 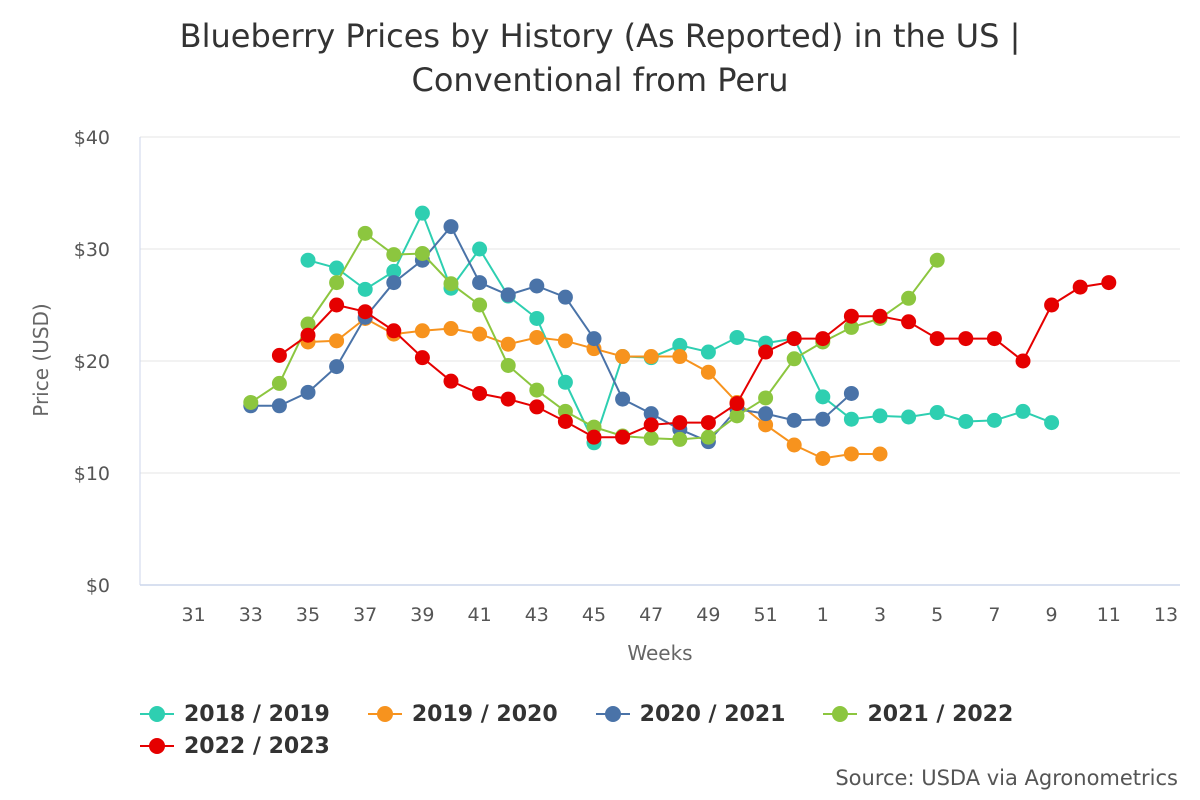 What do you see at coordinates (235, 714) in the screenshot?
I see `legend-item: 2018 / 2019` at bounding box center [235, 714].